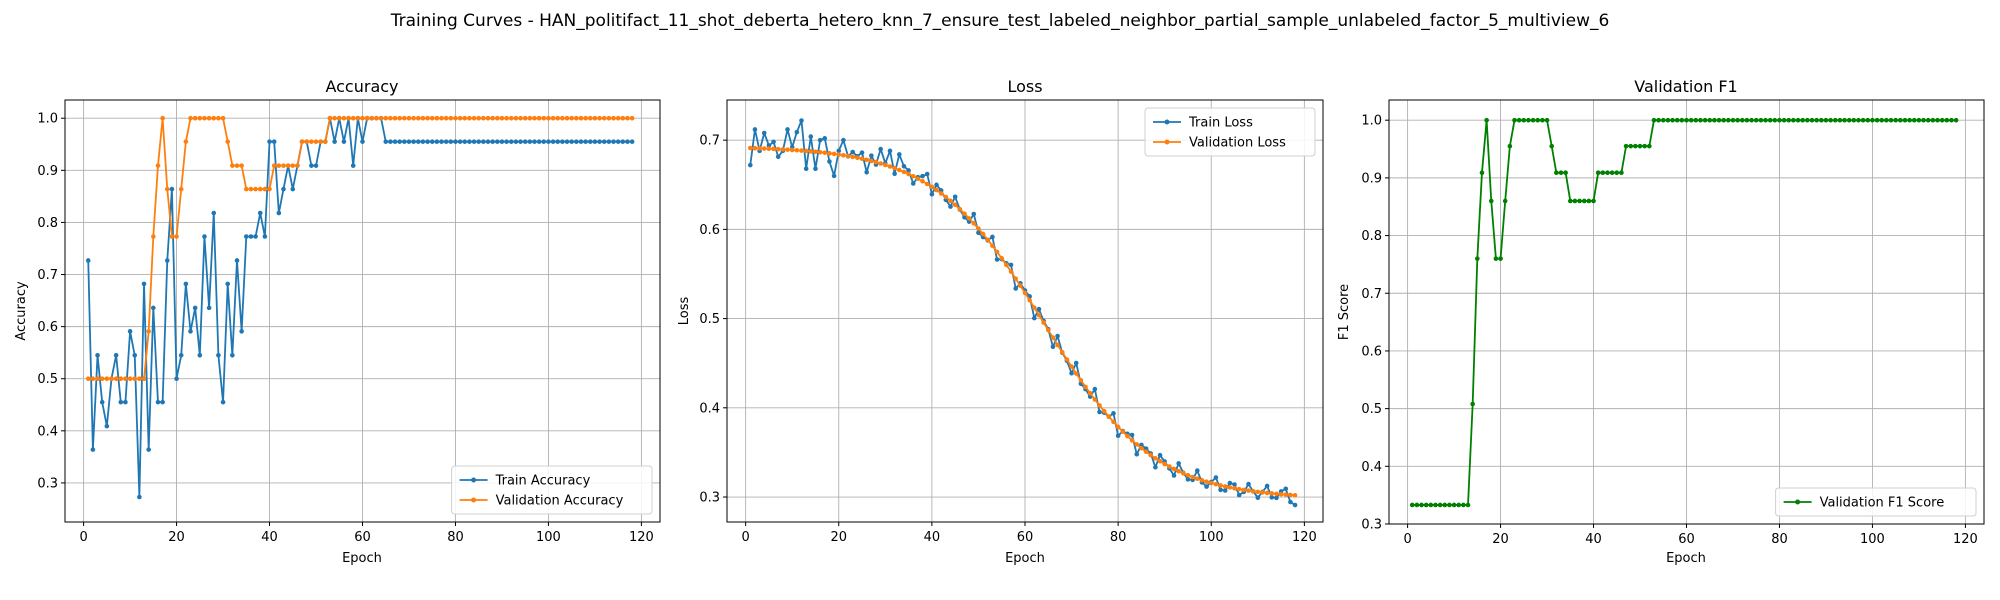  What do you see at coordinates (1686, 558) in the screenshot?
I see `validation-f1-xlabel: Epoch` at bounding box center [1686, 558].